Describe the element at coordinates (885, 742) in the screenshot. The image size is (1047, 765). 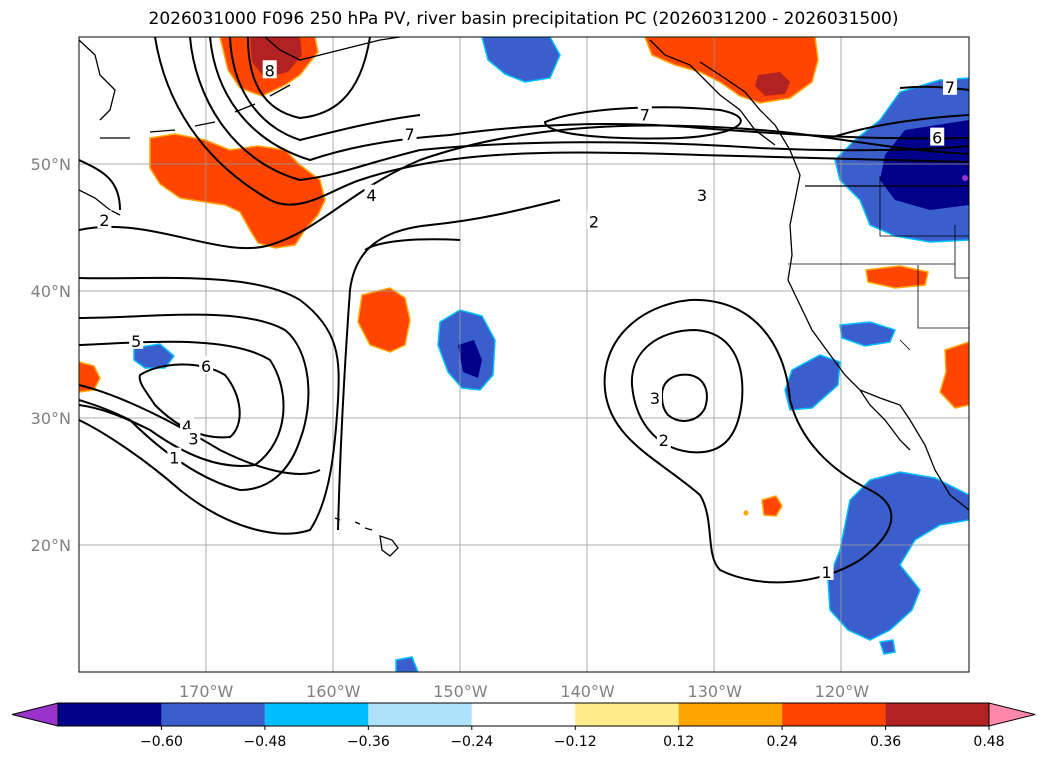
I see `colorbar-tick-label: 0.36` at that location.